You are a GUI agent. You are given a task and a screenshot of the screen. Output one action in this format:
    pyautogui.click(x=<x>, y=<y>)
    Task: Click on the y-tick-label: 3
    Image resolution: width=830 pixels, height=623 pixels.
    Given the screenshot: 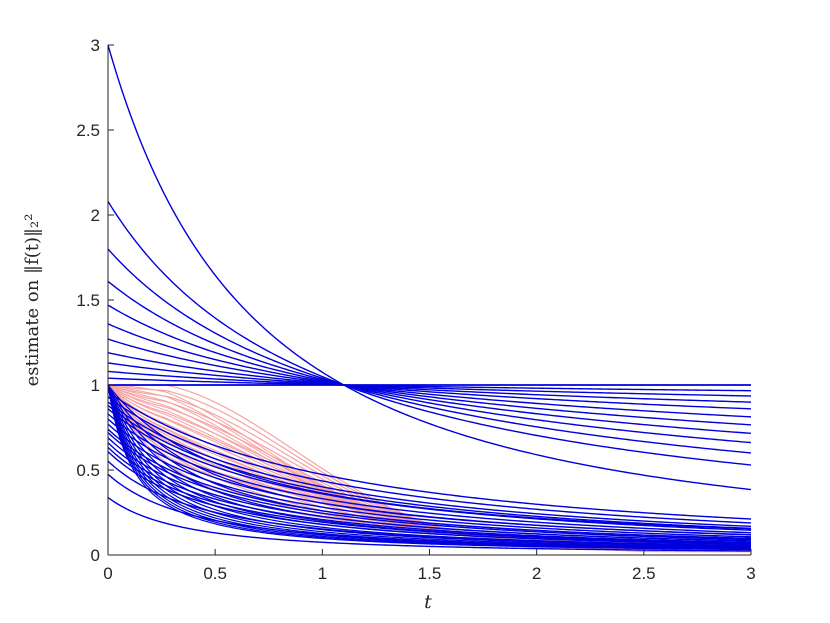 What is the action you would take?
    pyautogui.click(x=95, y=45)
    